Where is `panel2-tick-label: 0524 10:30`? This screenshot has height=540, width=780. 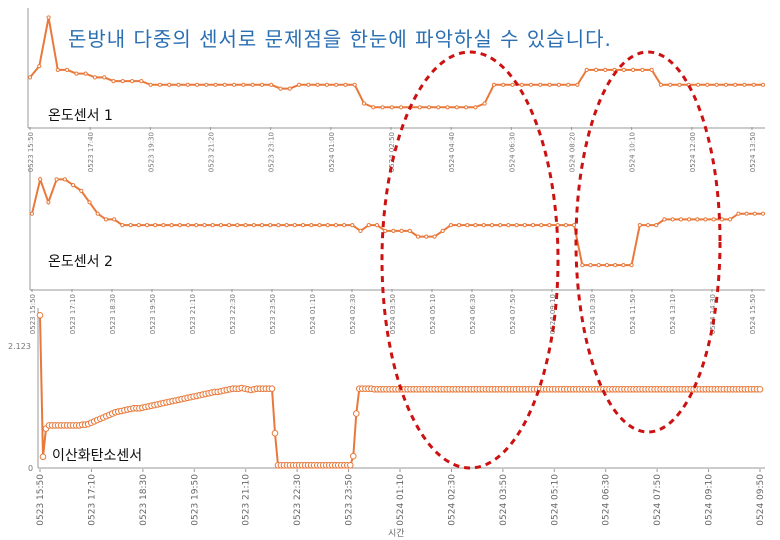
panel2-tick-label: 0524 10:30 is located at coordinates (593, 314).